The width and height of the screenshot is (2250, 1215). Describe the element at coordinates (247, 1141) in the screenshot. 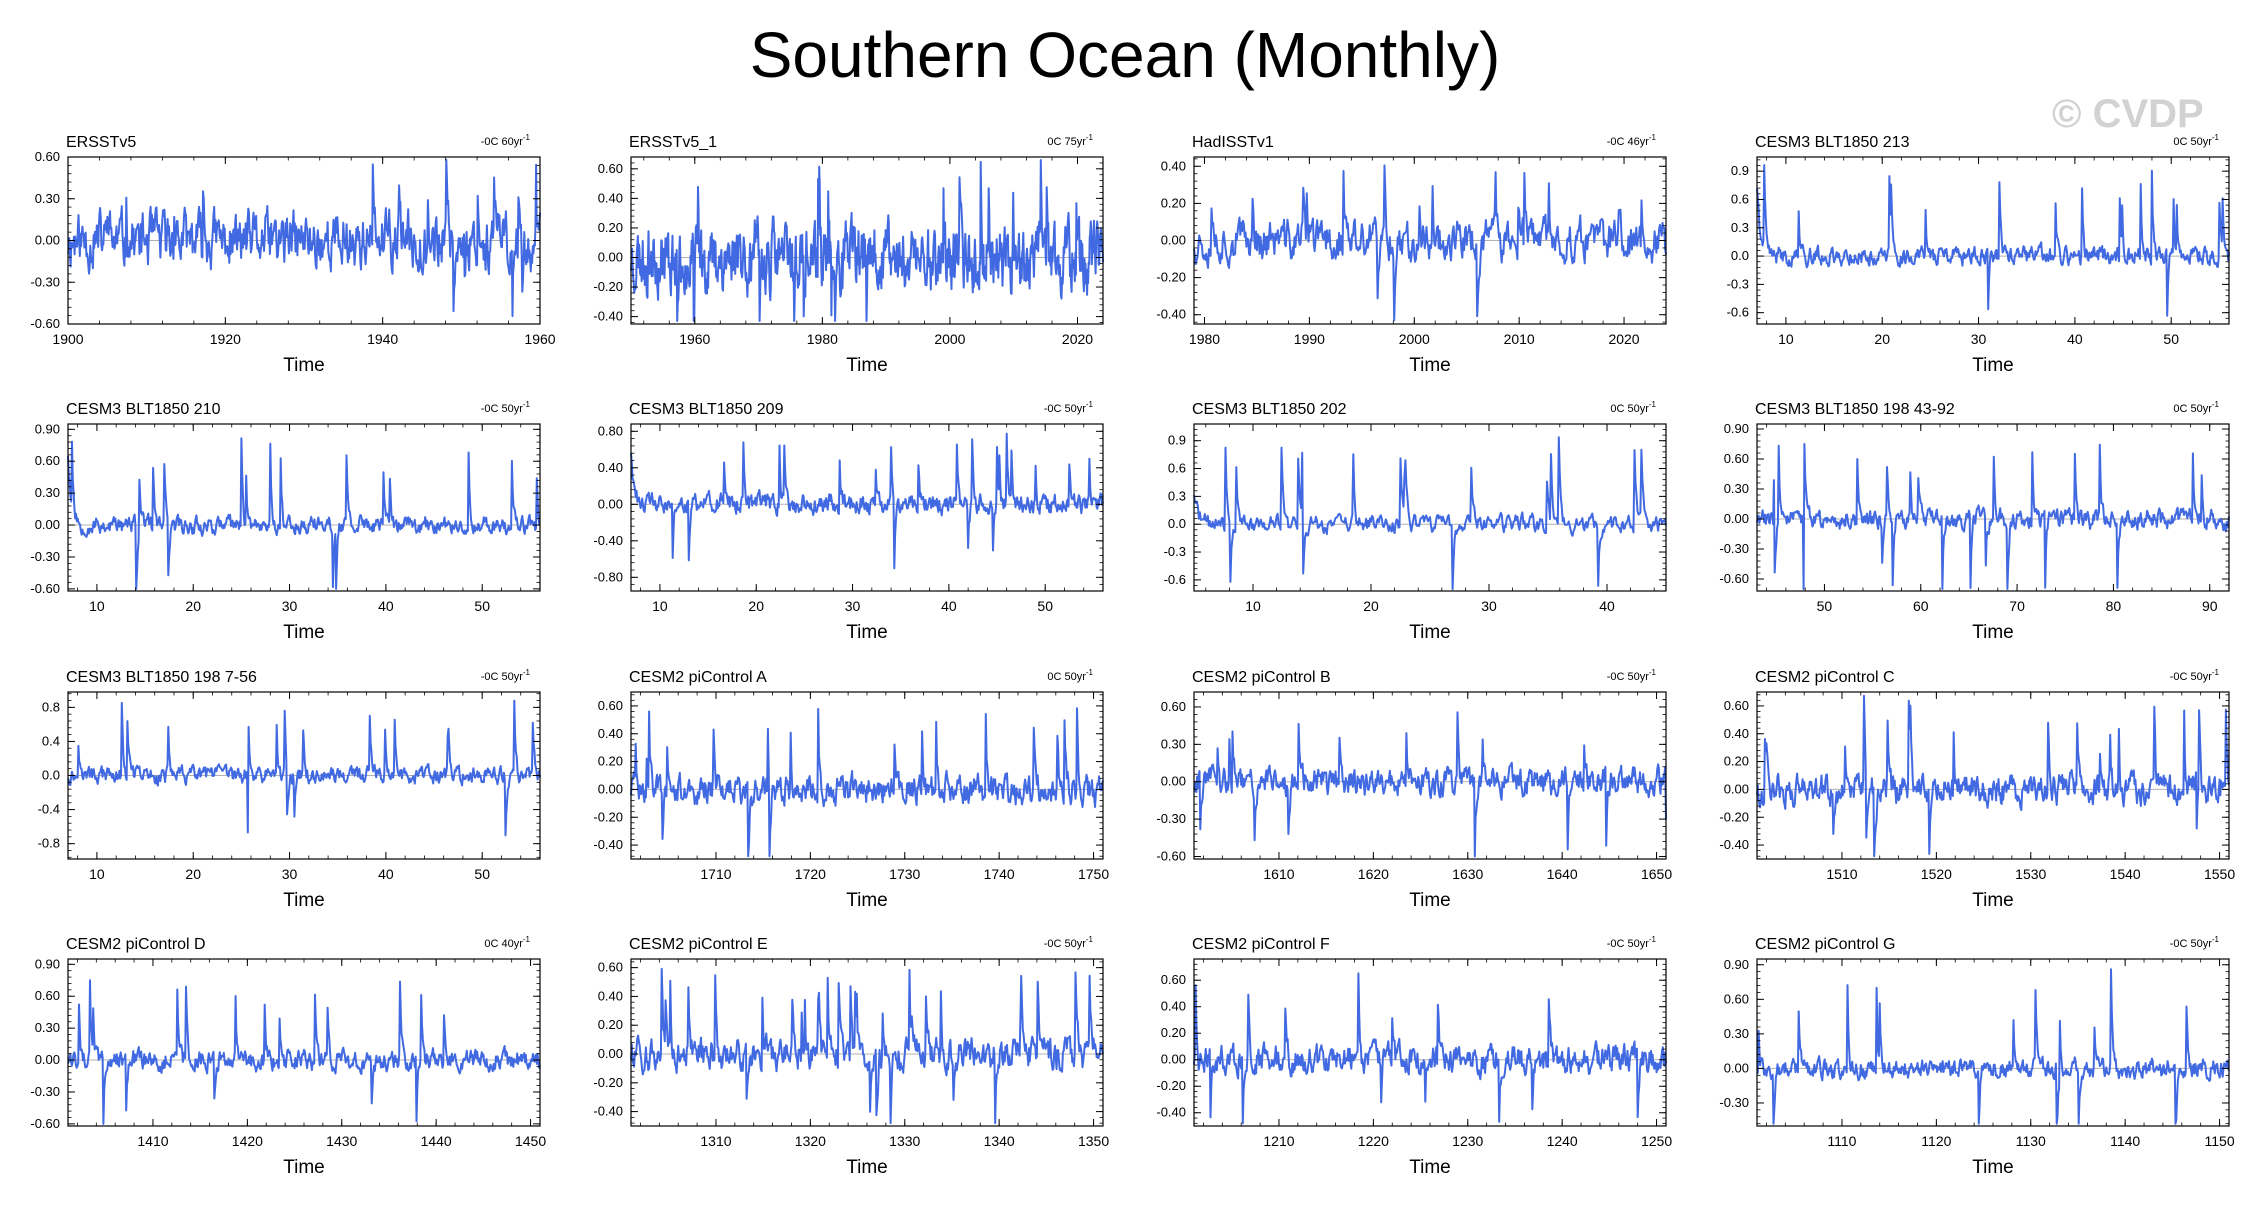

I see `x-tick-label: 1420` at that location.